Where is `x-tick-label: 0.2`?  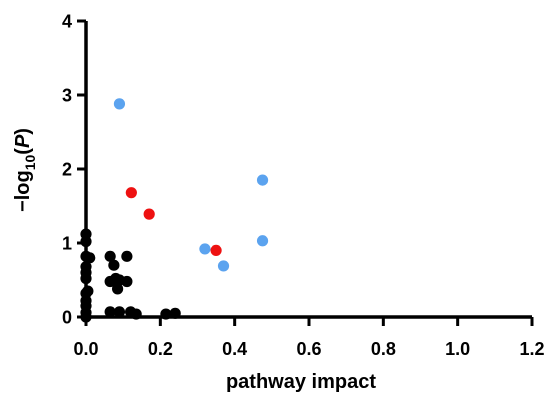
x-tick-label: 0.2 is located at coordinates (160, 349).